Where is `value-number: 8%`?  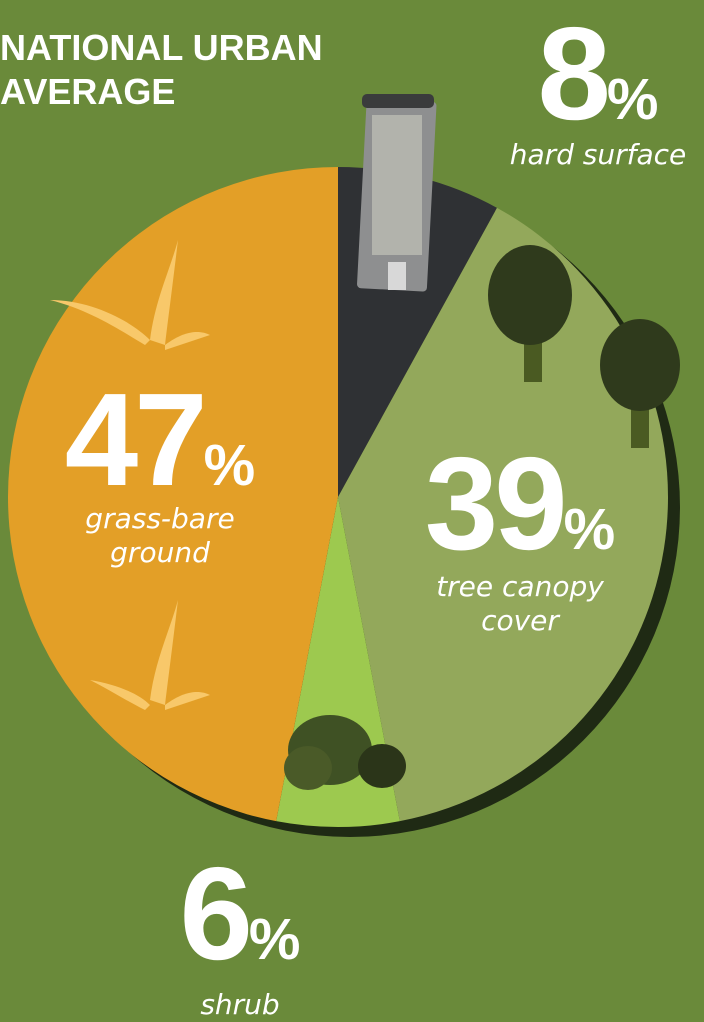 value-number: 8% is located at coordinates (598, 73).